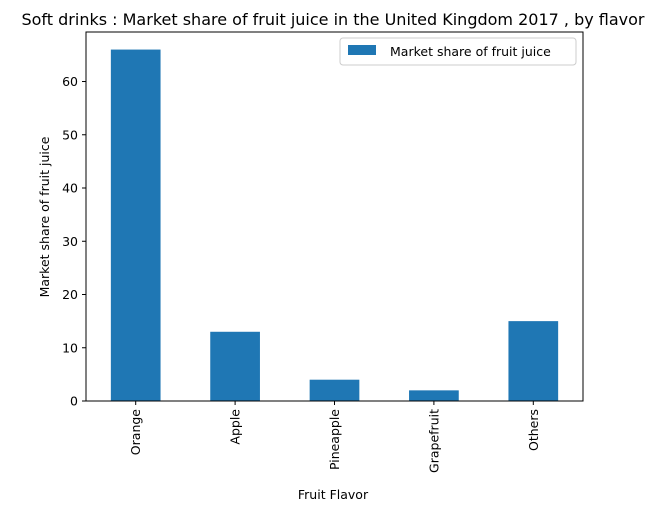  Describe the element at coordinates (334, 390) in the screenshot. I see `bar-pineapple` at that location.